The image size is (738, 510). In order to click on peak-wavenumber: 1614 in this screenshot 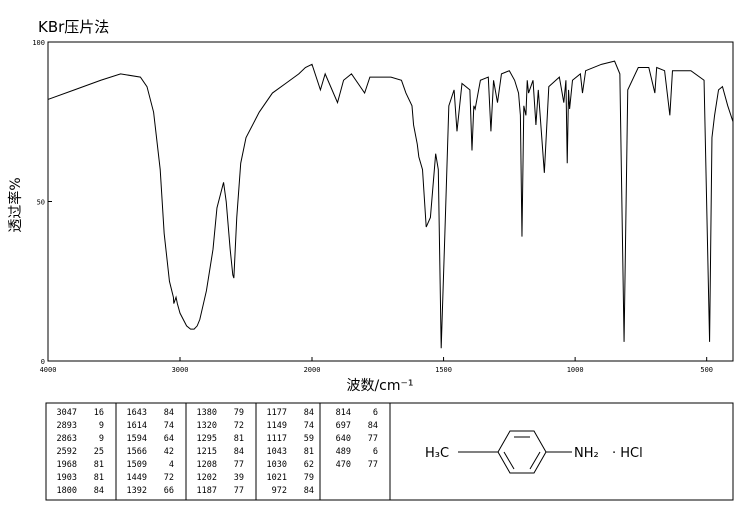, I will do `click(137, 426)`.